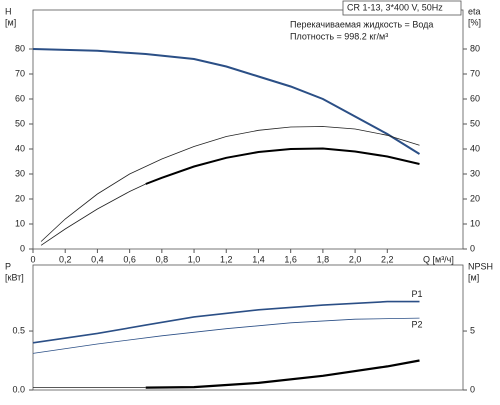 This screenshot has width=500, height=405. I want to click on y-axis-label: [кВт], so click(14, 277).